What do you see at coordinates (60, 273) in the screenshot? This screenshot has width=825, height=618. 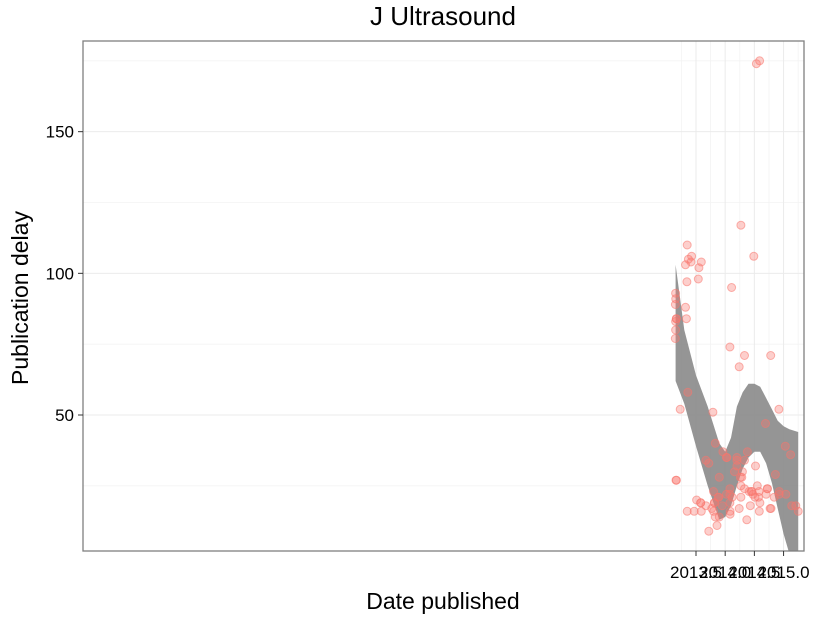 I see `y-tick-label: 100` at bounding box center [60, 273].